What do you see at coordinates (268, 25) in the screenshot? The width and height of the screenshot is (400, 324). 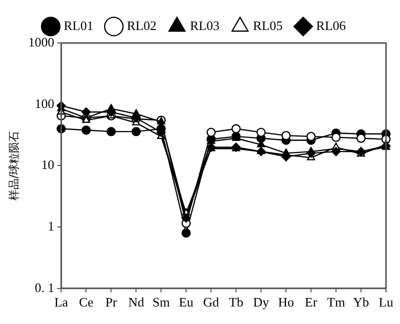 I see `legend-label: RL05` at bounding box center [268, 25].